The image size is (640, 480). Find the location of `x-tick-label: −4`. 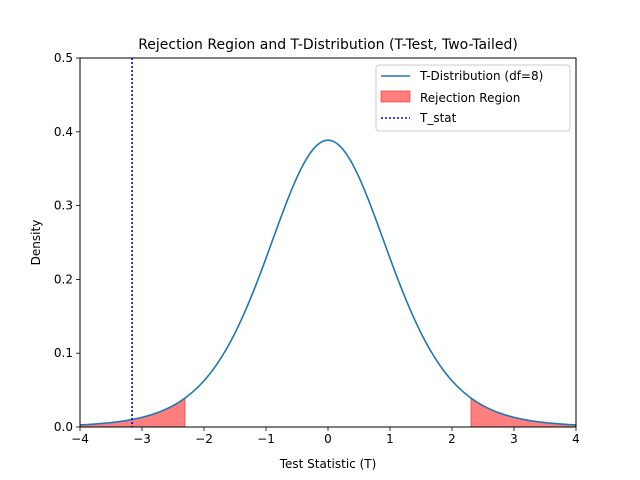

x-tick-label: −4 is located at coordinates (80, 439).